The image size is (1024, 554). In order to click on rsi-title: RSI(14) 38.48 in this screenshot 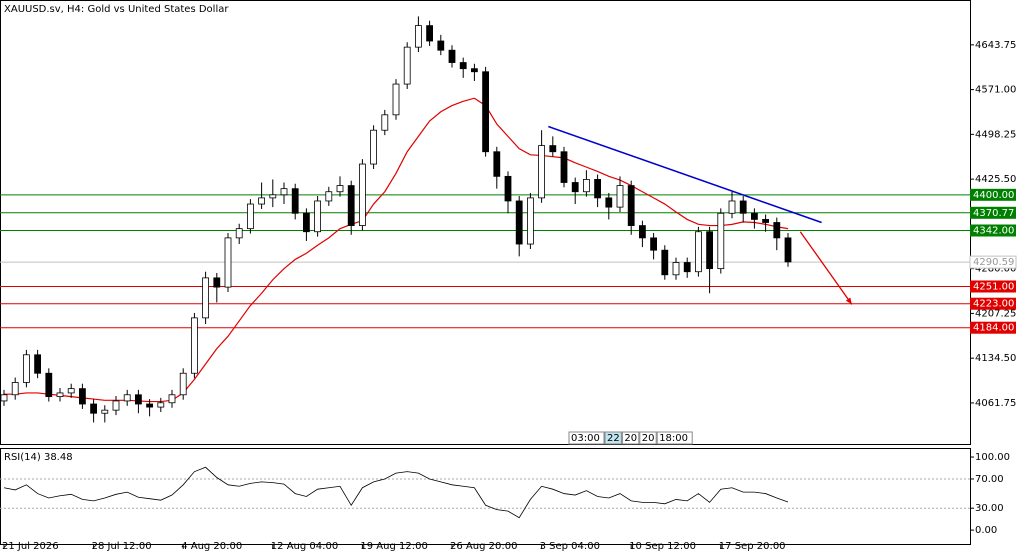, I will do `click(38, 457)`.